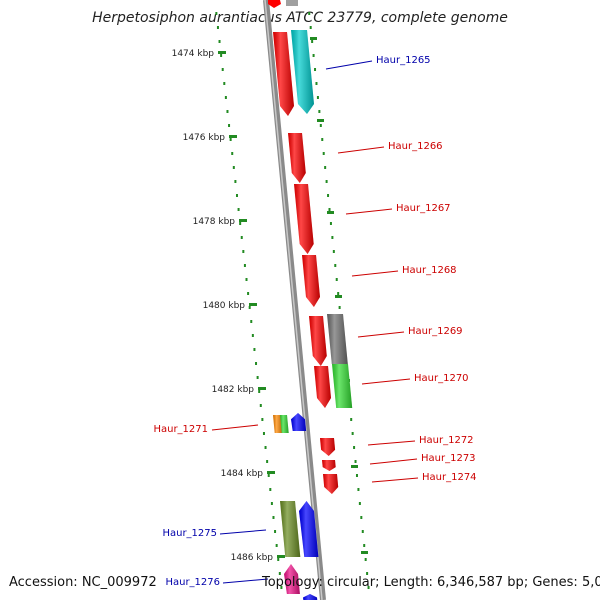 The height and width of the screenshot is (600, 600). I want to click on scale-label: 1484 kbp, so click(242, 474).